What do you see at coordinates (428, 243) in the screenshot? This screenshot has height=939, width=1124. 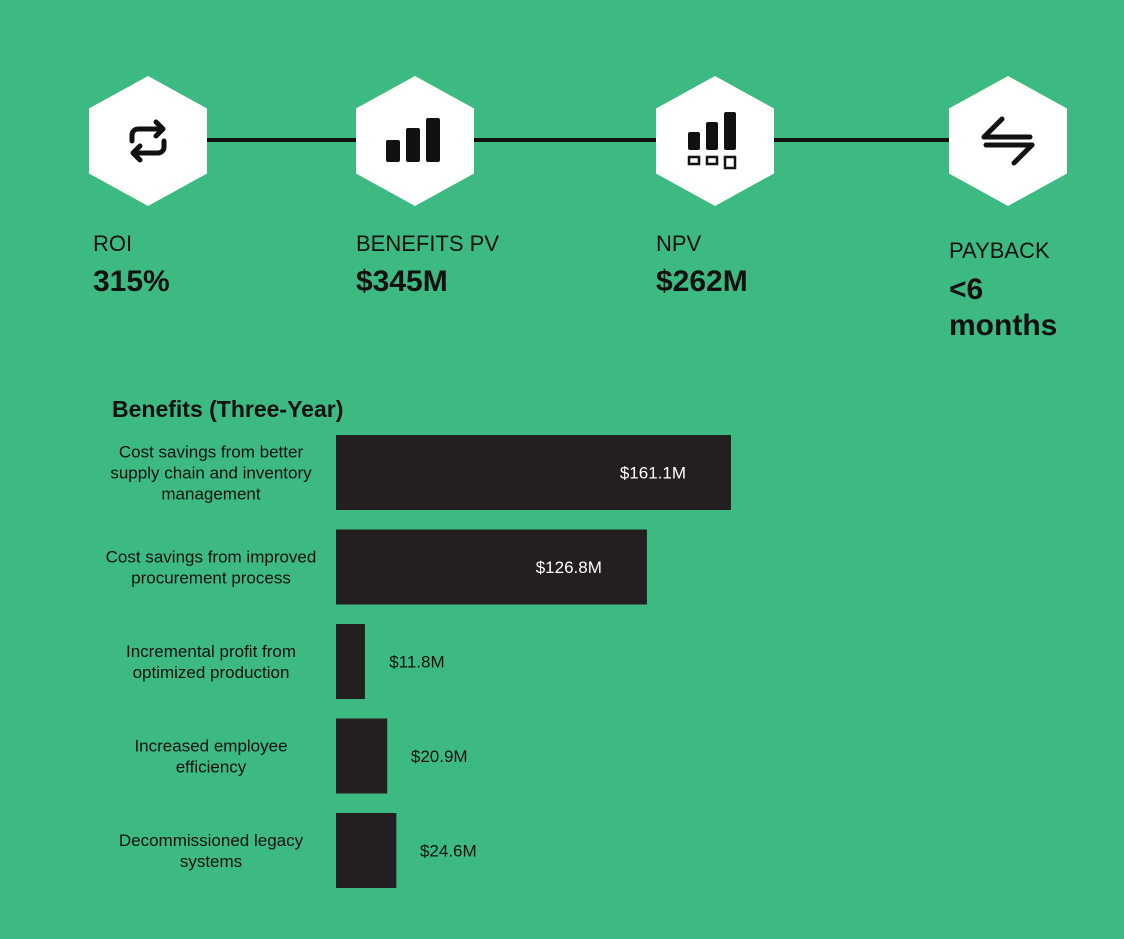 I see `benefits-pv-label: BENEFITS PV` at bounding box center [428, 243].